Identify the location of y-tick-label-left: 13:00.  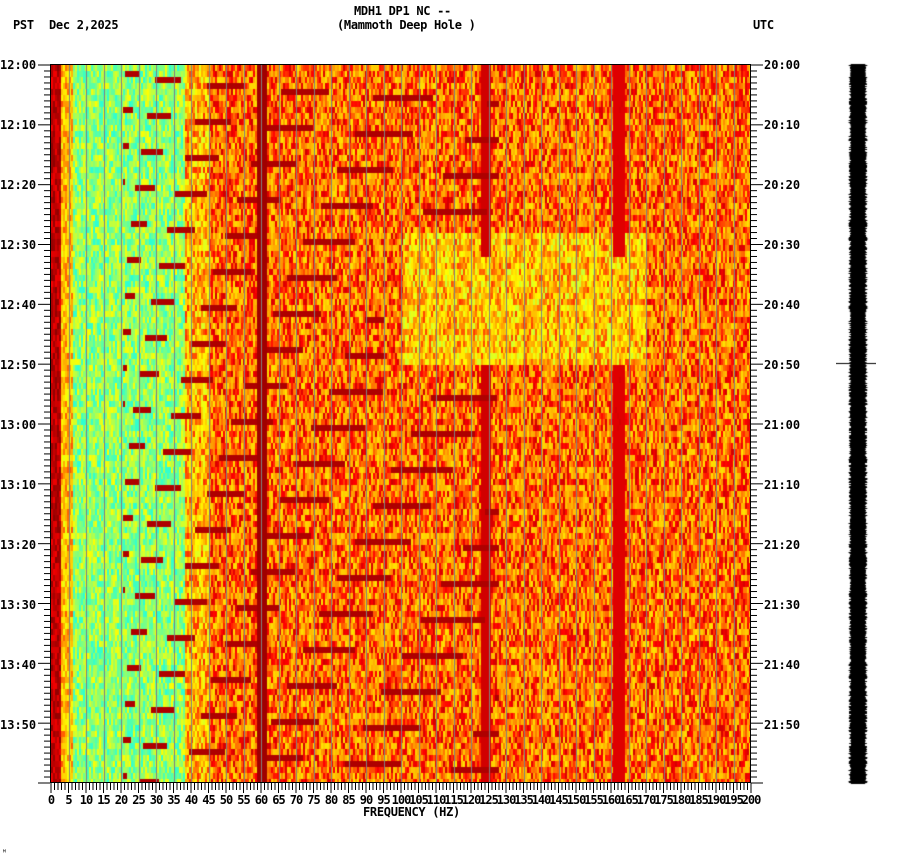
(18, 425).